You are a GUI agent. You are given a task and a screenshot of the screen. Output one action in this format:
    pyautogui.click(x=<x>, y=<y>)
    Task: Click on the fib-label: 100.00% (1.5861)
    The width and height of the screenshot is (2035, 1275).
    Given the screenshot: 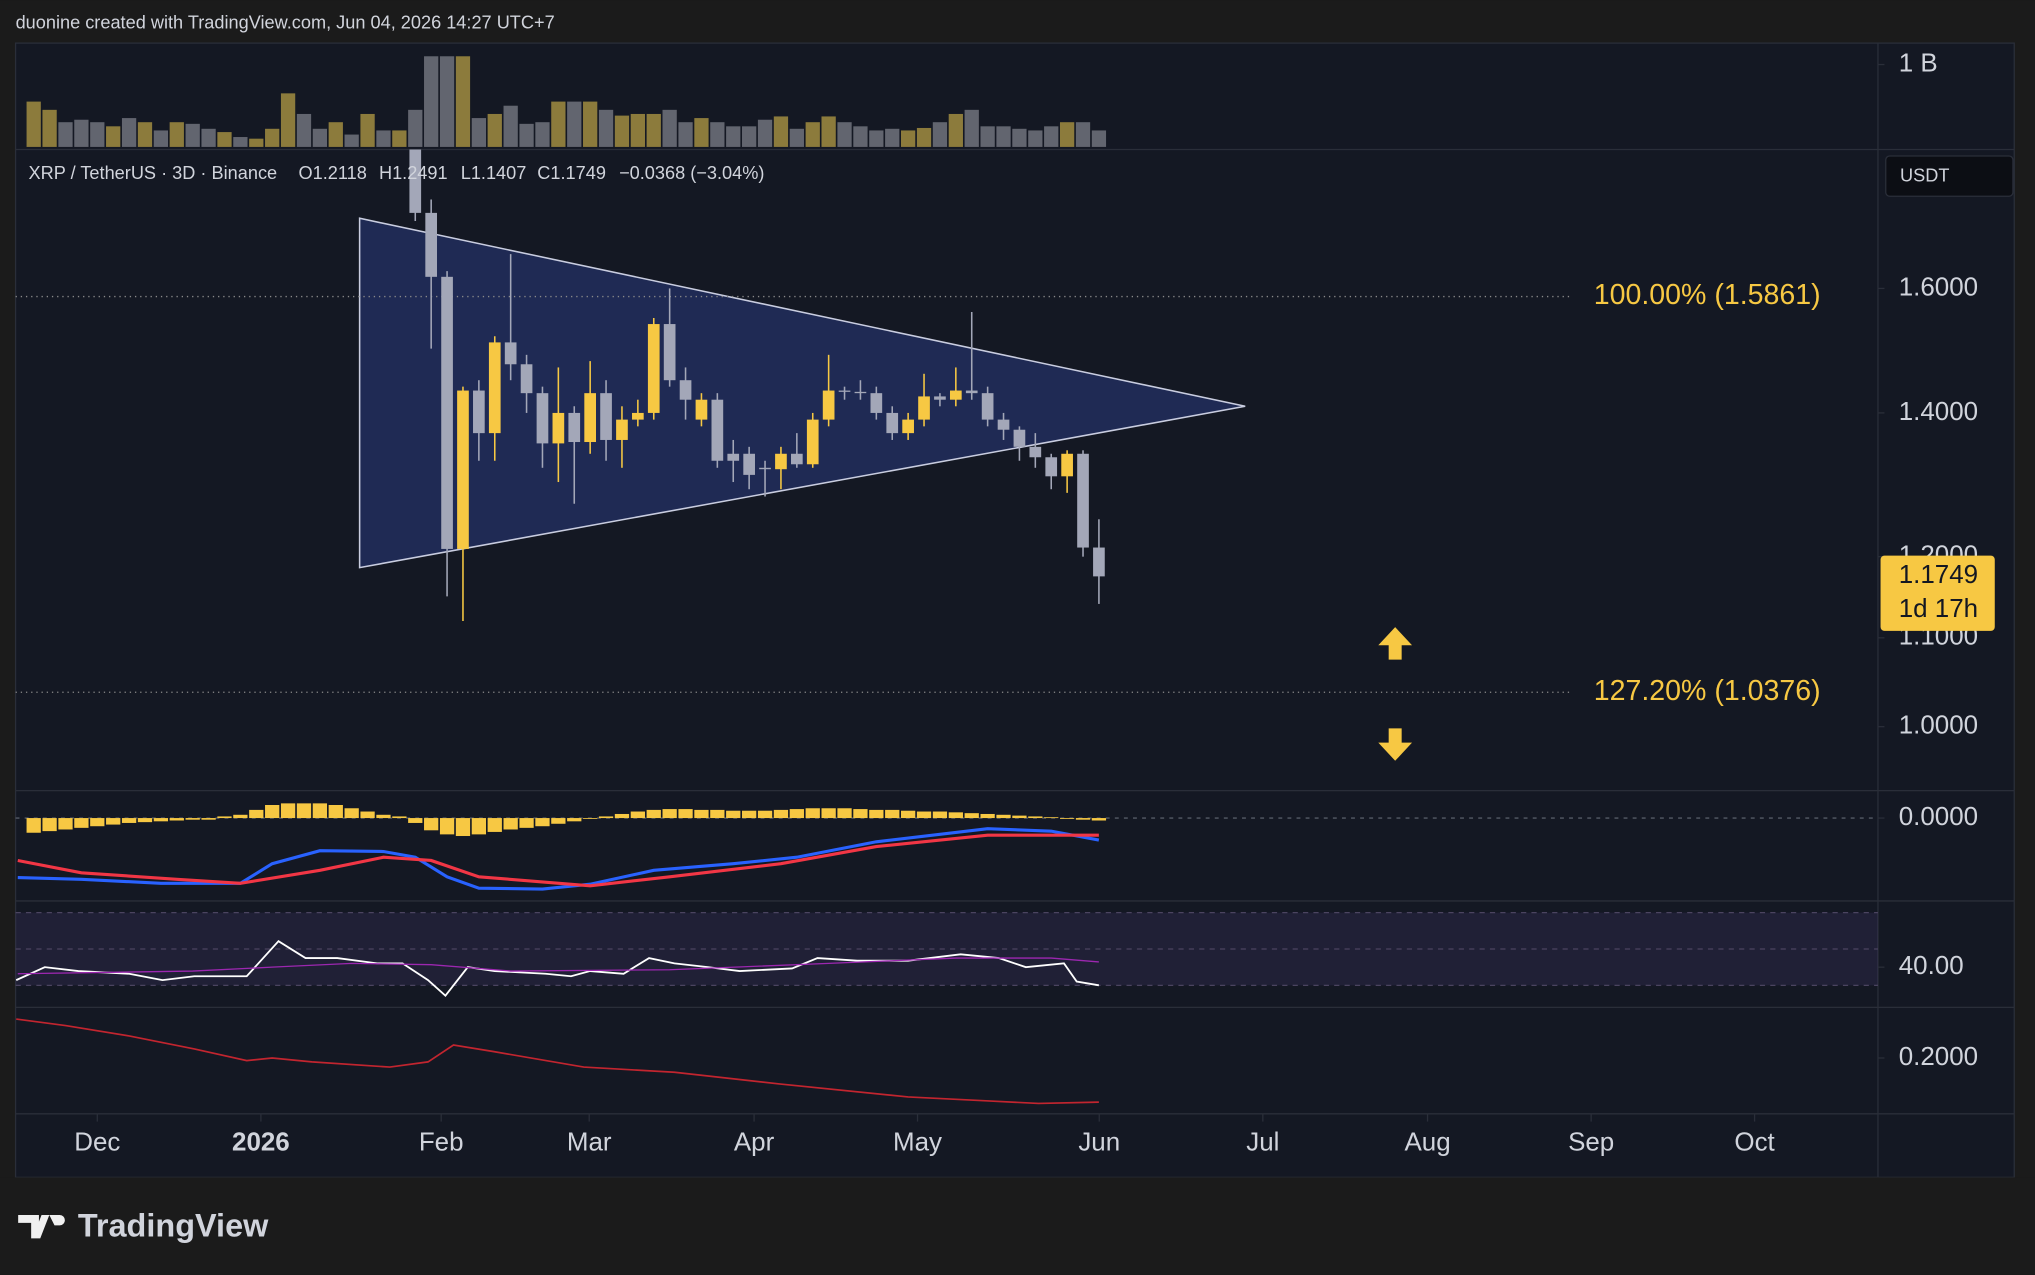 What is the action you would take?
    pyautogui.click(x=1707, y=295)
    